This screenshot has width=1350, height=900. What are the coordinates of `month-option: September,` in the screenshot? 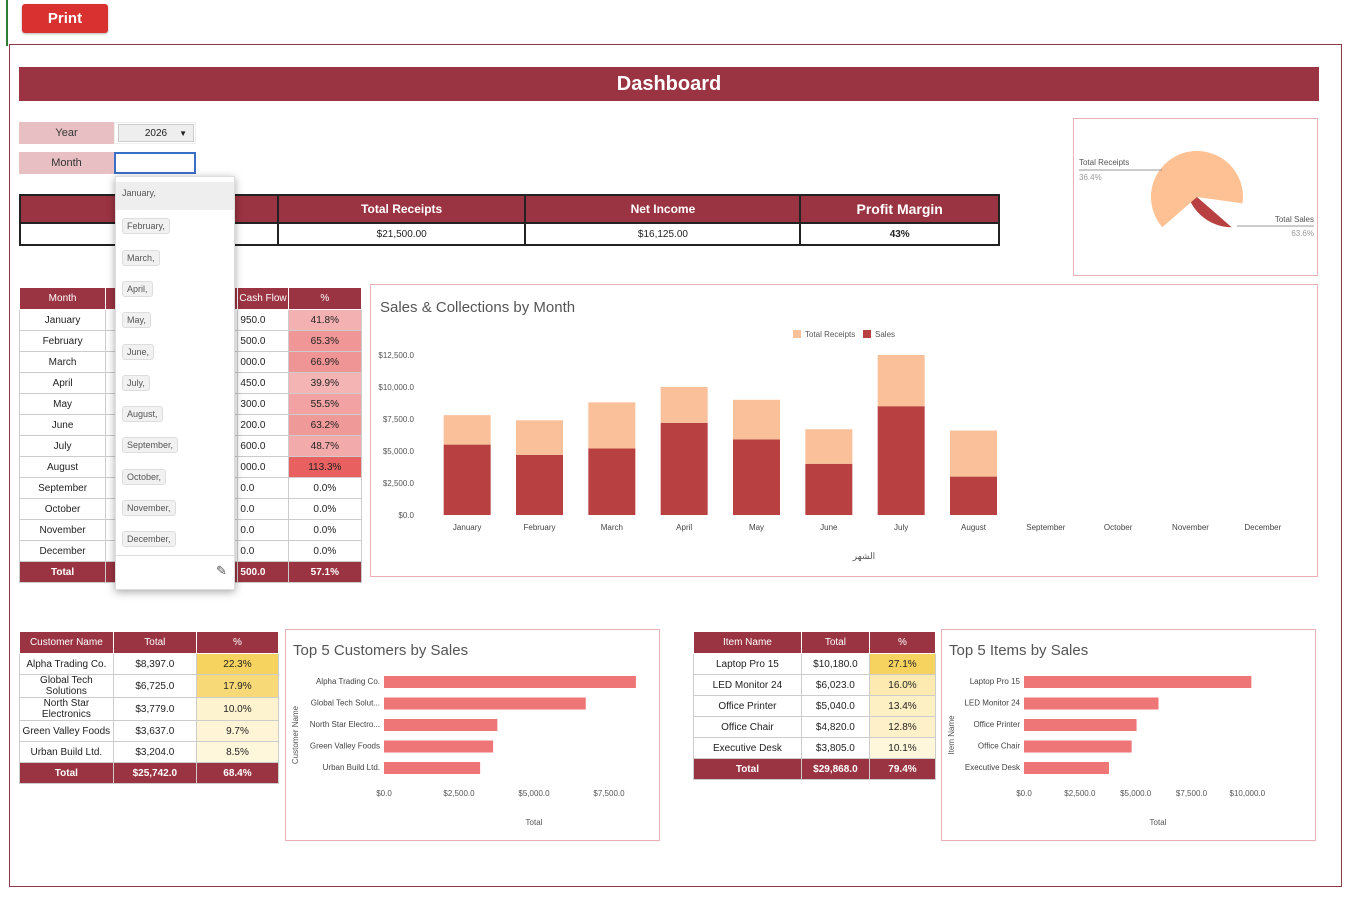 It's located at (150, 445).